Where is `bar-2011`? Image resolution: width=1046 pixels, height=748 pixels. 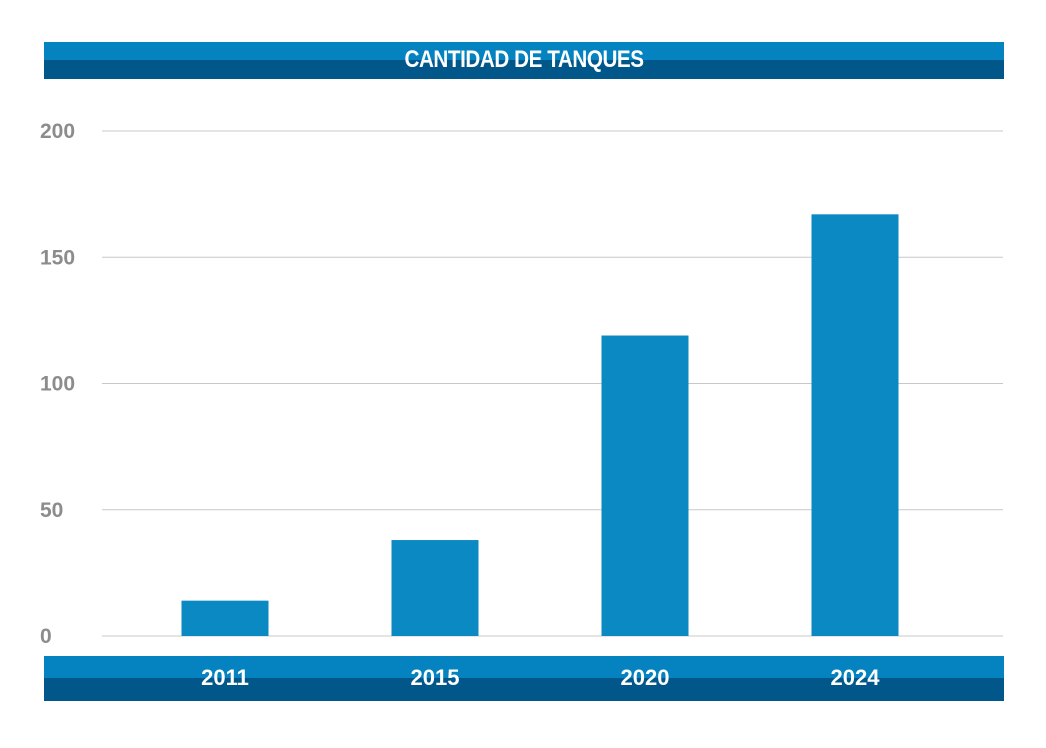 bar-2011 is located at coordinates (225, 618).